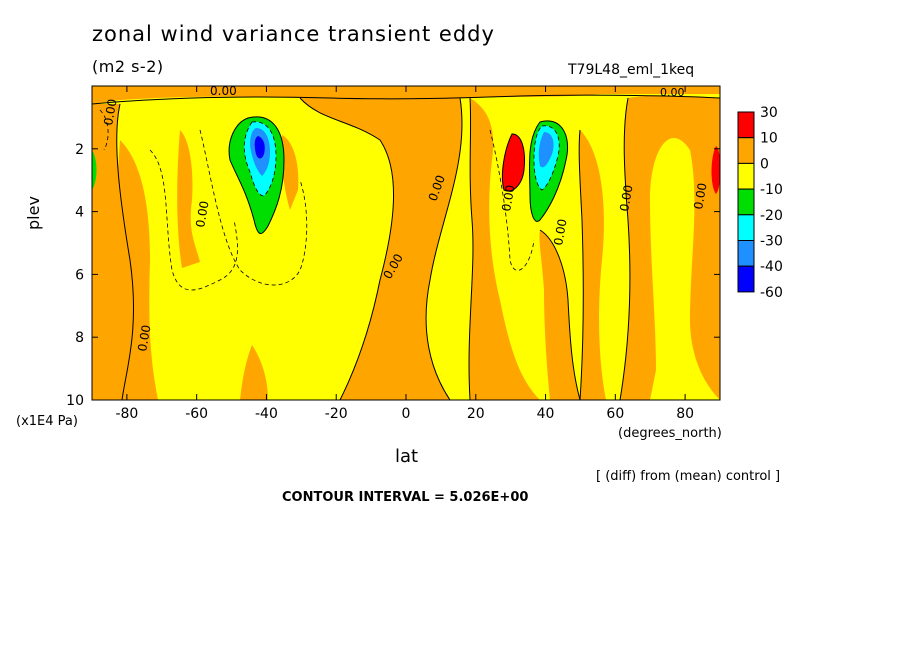  I want to click on contour-label-0: 0.00, so click(223, 91).